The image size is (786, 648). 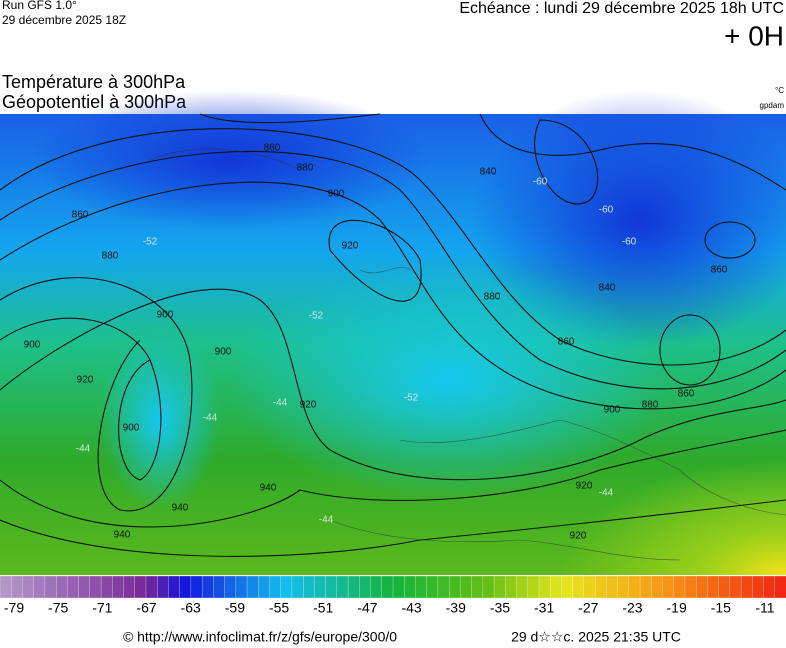 What do you see at coordinates (14, 608) in the screenshot?
I see `scale-tick-label: -79` at bounding box center [14, 608].